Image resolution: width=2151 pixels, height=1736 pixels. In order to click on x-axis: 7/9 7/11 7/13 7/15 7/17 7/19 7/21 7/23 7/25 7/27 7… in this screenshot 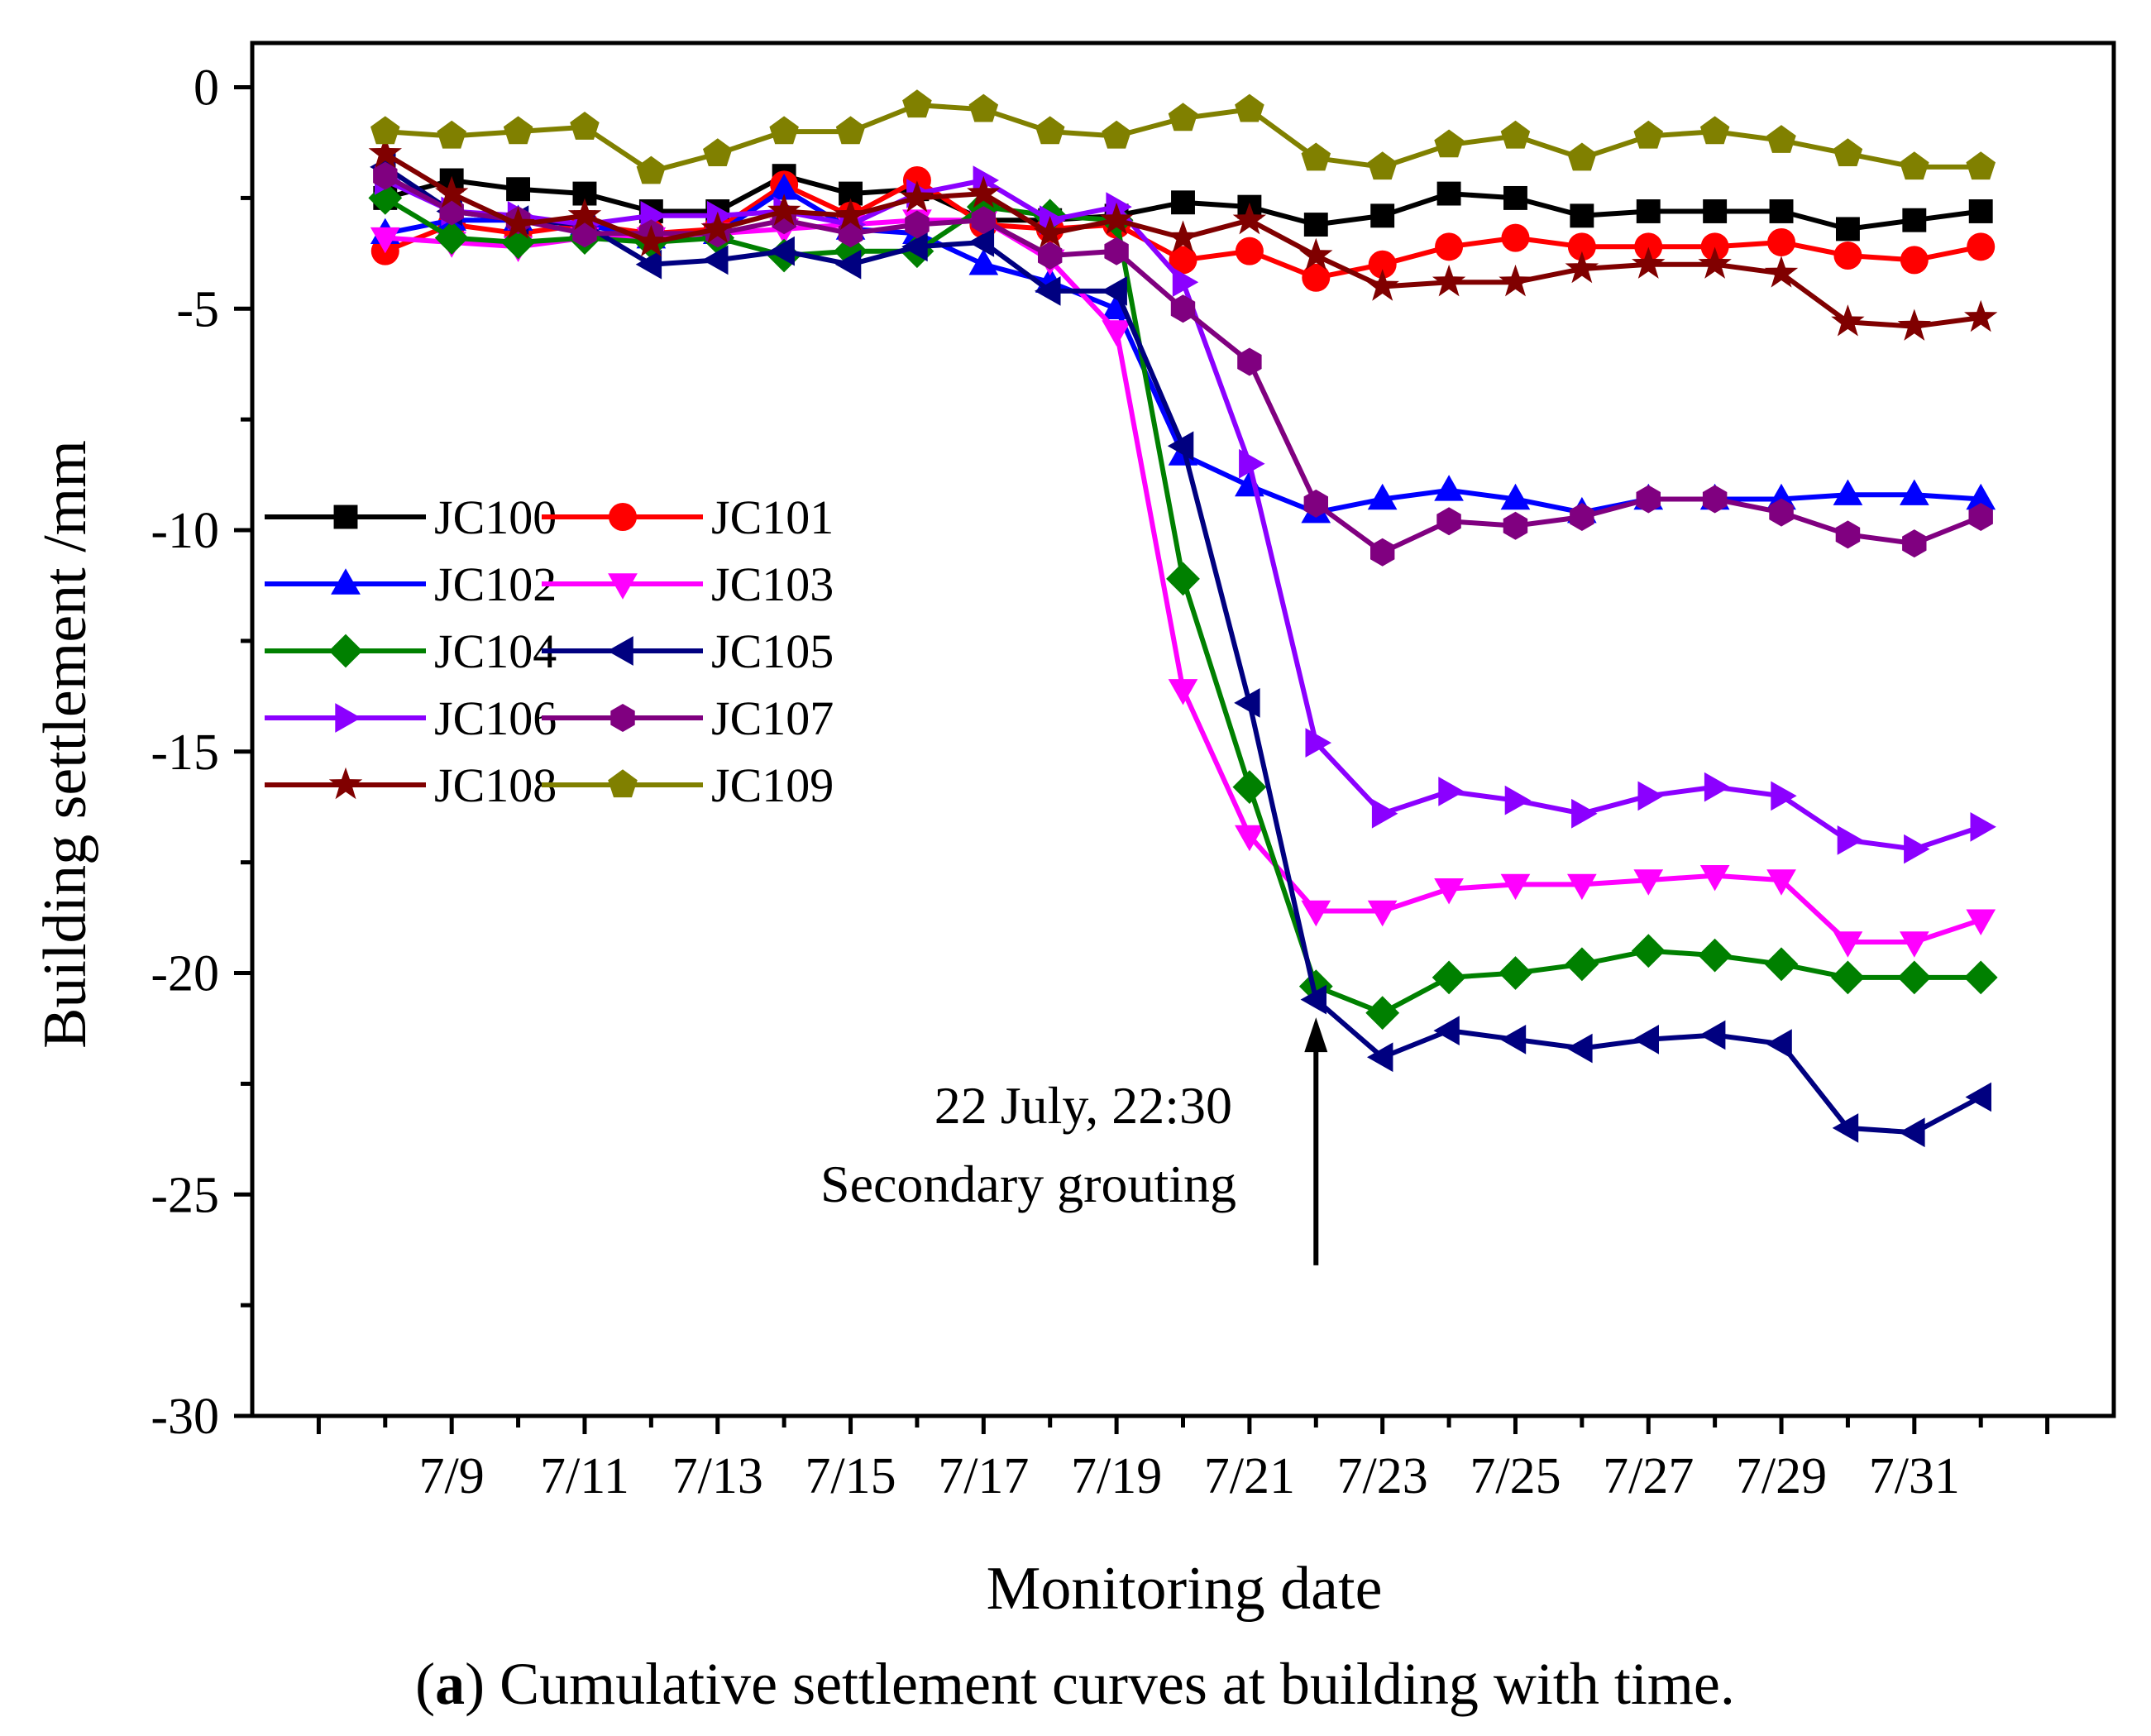, I will do `click(1183, 1460)`.